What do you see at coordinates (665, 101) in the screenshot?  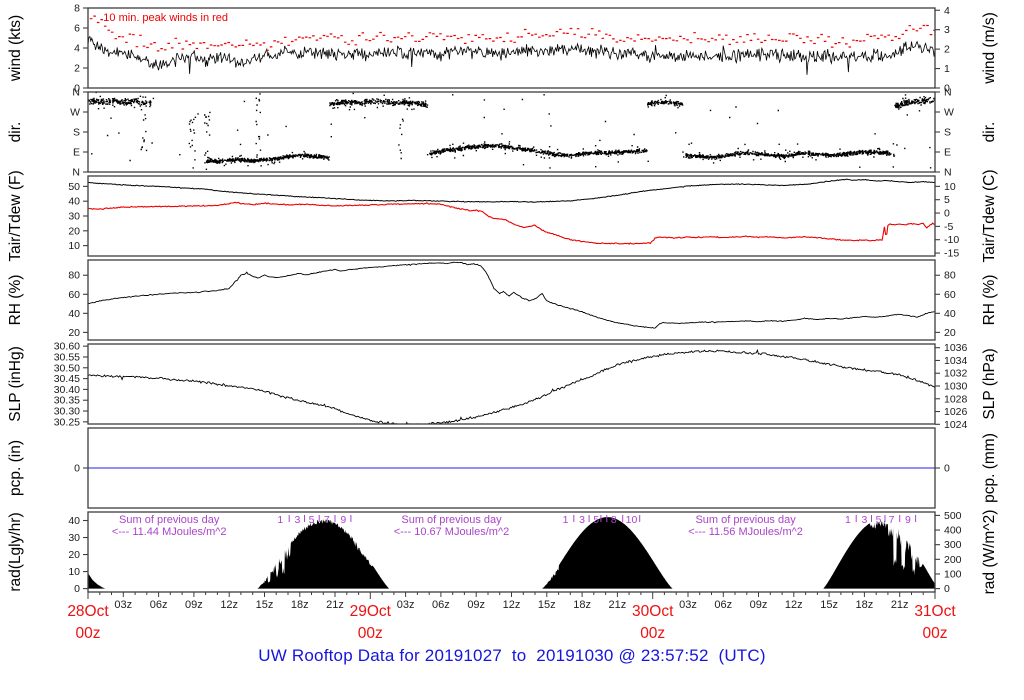 I see `dir-scatter-nw-night2` at bounding box center [665, 101].